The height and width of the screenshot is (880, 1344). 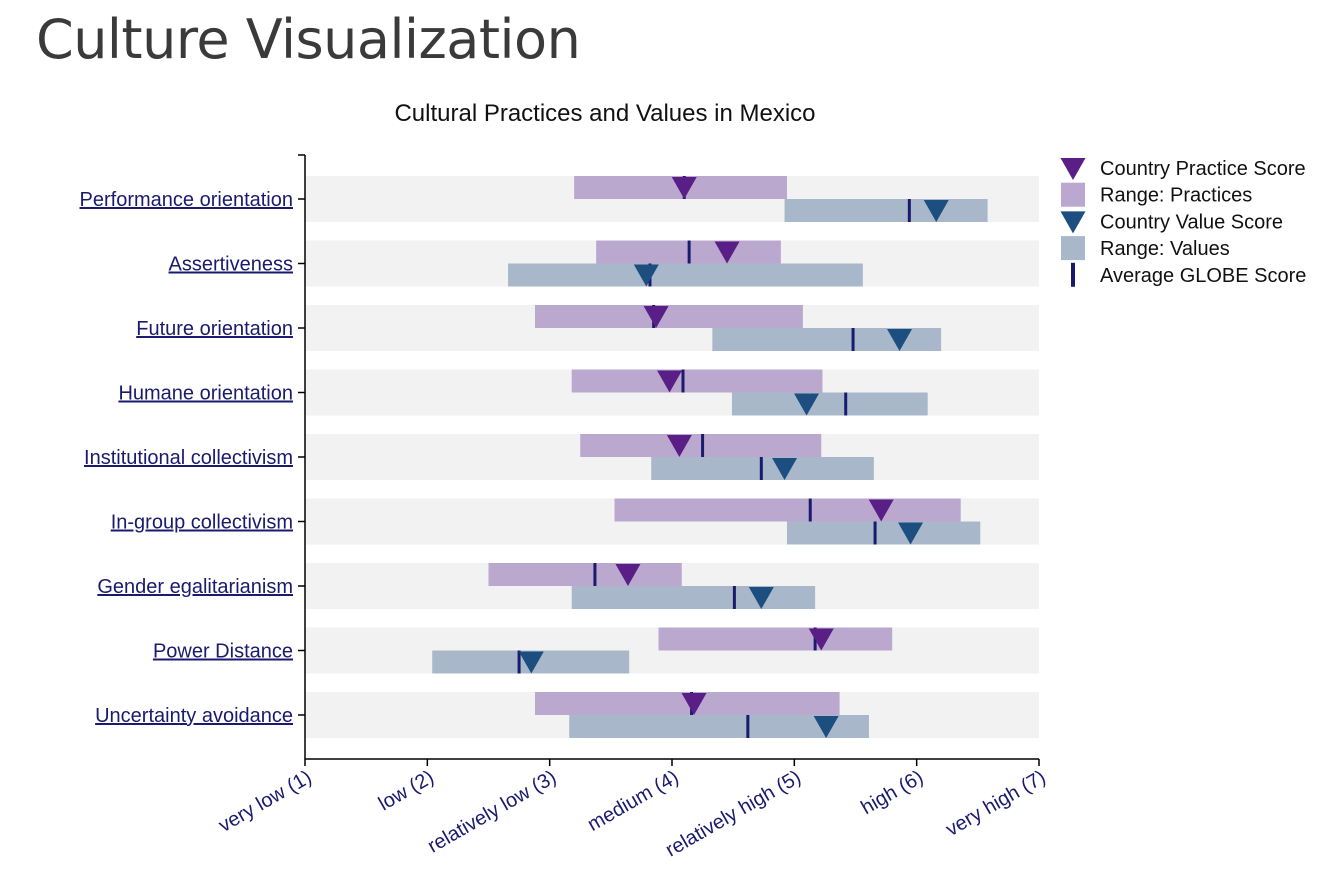 I want to click on chart-row: In-group collectivism, so click(x=575, y=521).